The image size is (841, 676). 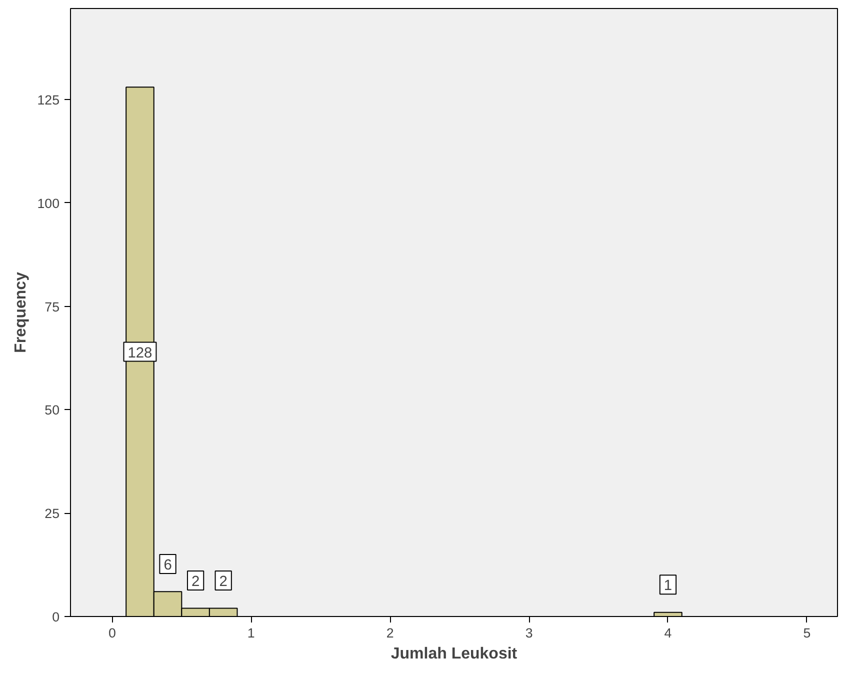 What do you see at coordinates (390, 633) in the screenshot?
I see `x-tick-label: 2` at bounding box center [390, 633].